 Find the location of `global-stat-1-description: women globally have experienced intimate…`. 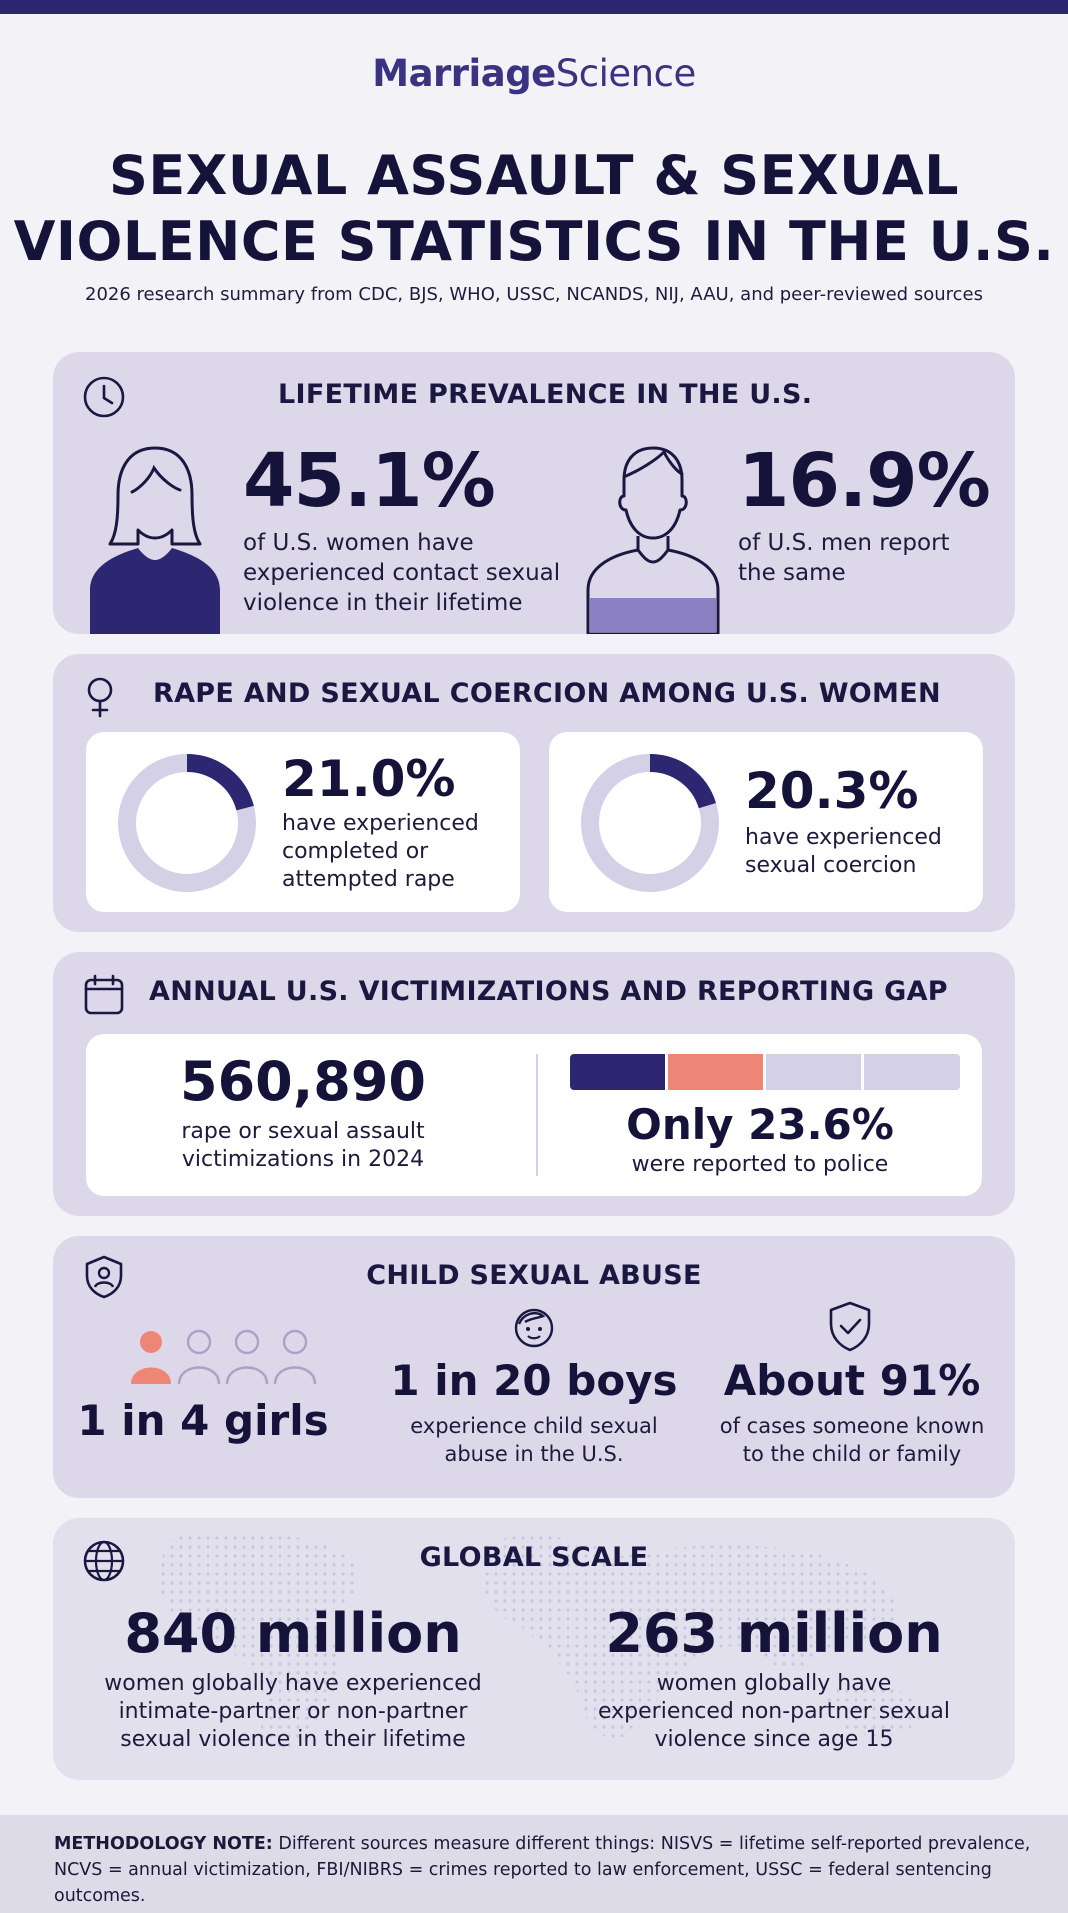

global-stat-1-description: women globally have experienced intimate… is located at coordinates (293, 1711).